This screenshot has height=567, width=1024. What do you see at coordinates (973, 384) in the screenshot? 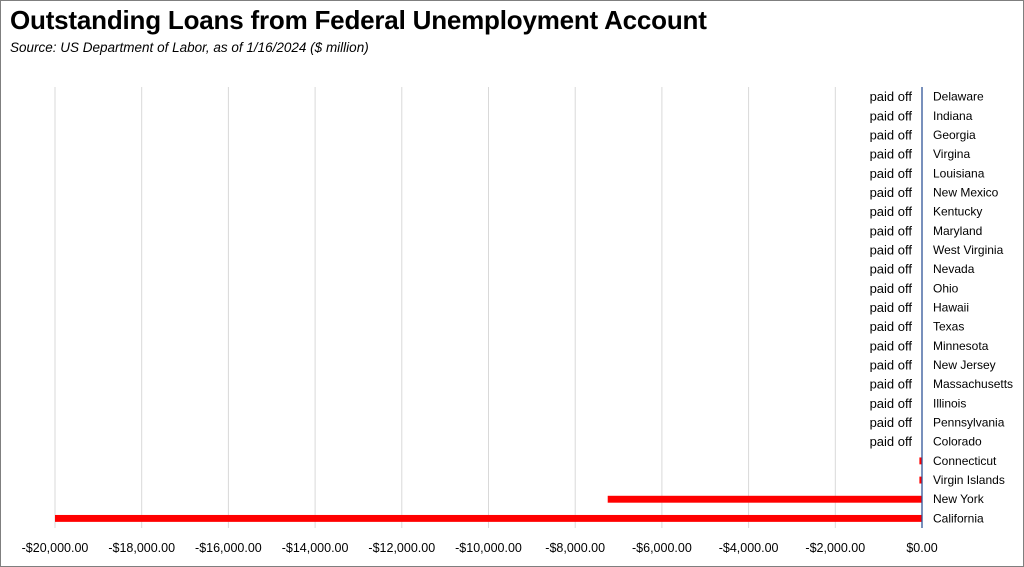
I see `category-label: Massachusetts` at bounding box center [973, 384].